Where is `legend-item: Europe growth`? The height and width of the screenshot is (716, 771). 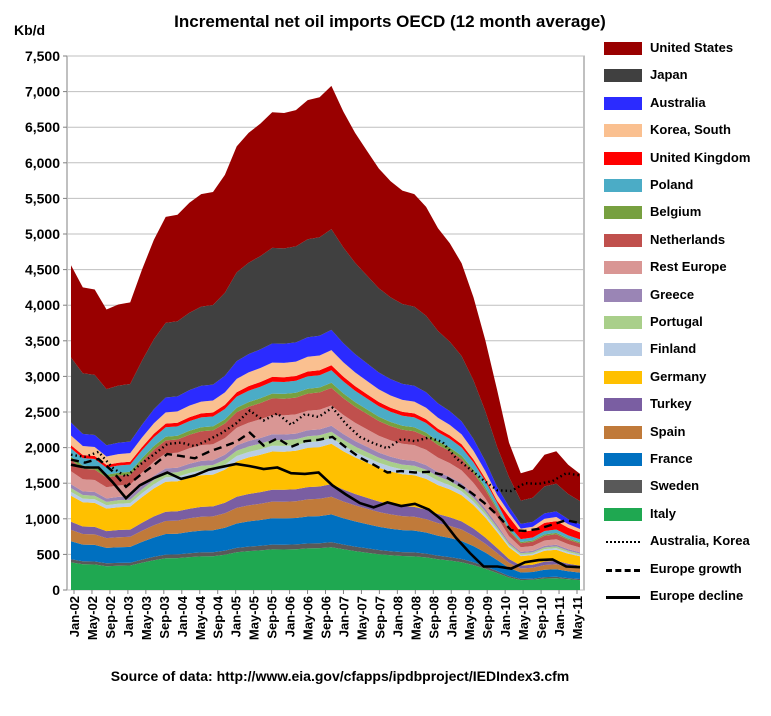
legend-item: Europe growth is located at coordinates (686, 569).